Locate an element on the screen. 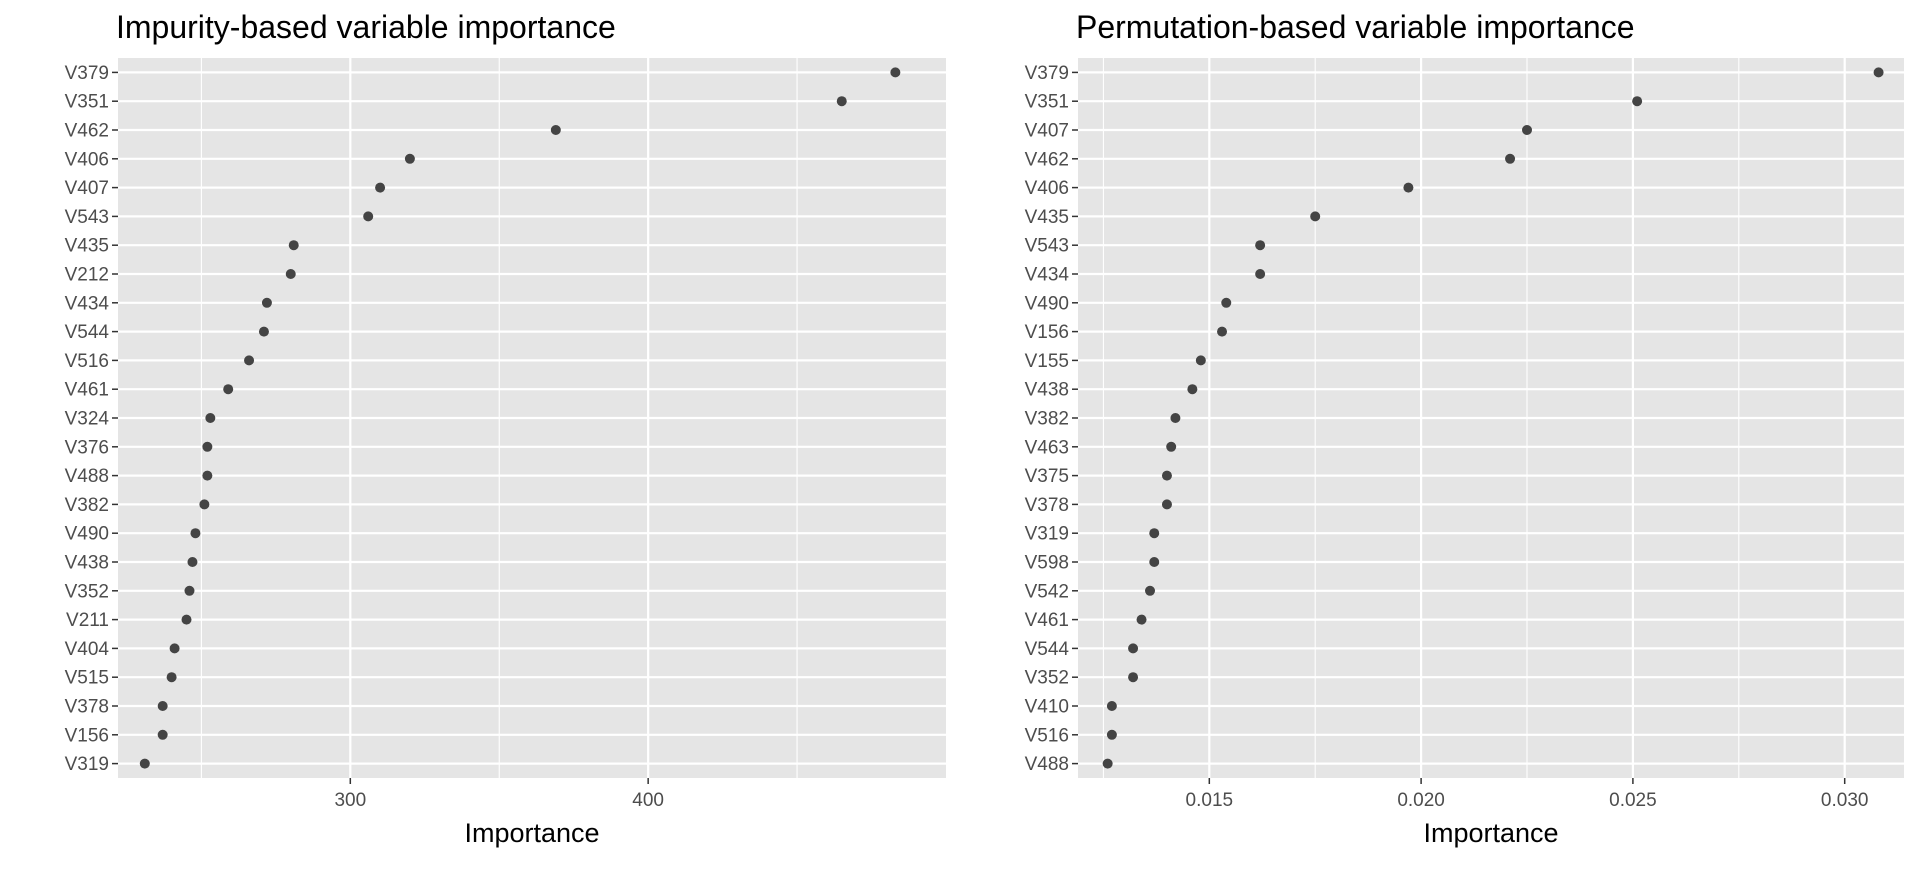  data-point-impurity-v324 is located at coordinates (210, 418).